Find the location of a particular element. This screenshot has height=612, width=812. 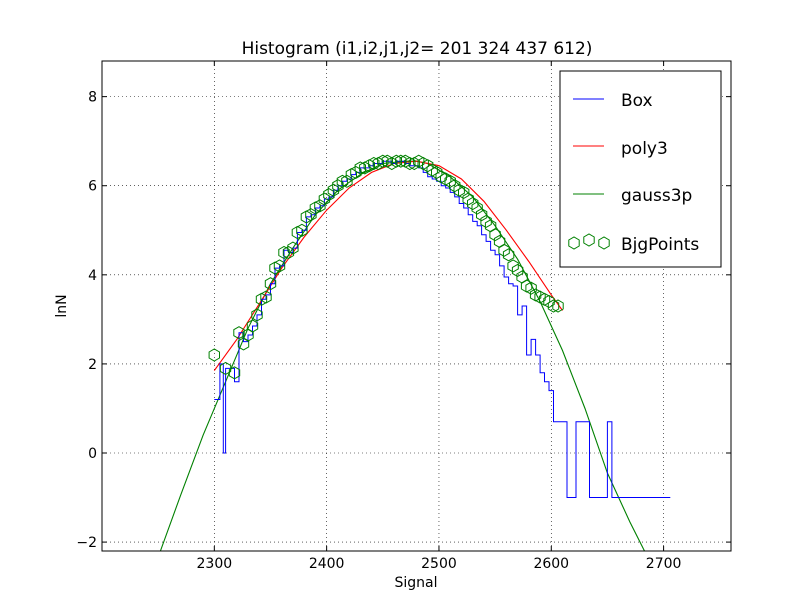

legend-box is located at coordinates (640, 169).